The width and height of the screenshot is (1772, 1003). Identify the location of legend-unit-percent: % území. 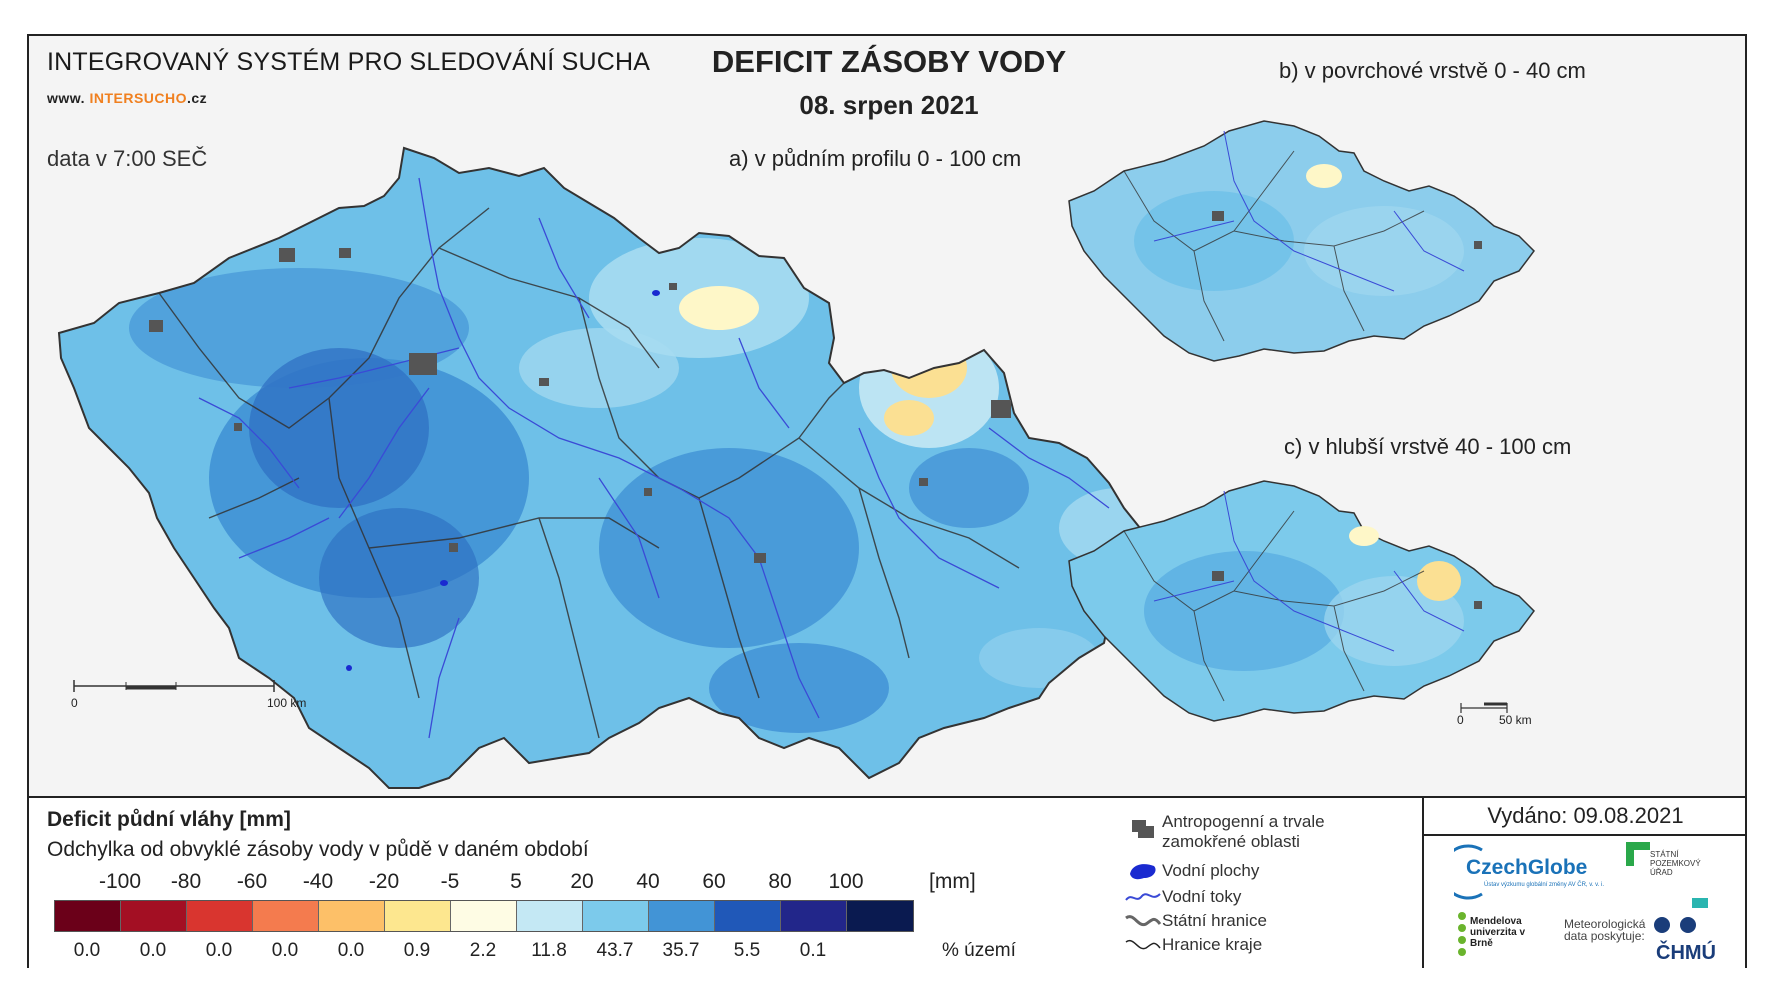
(979, 950).